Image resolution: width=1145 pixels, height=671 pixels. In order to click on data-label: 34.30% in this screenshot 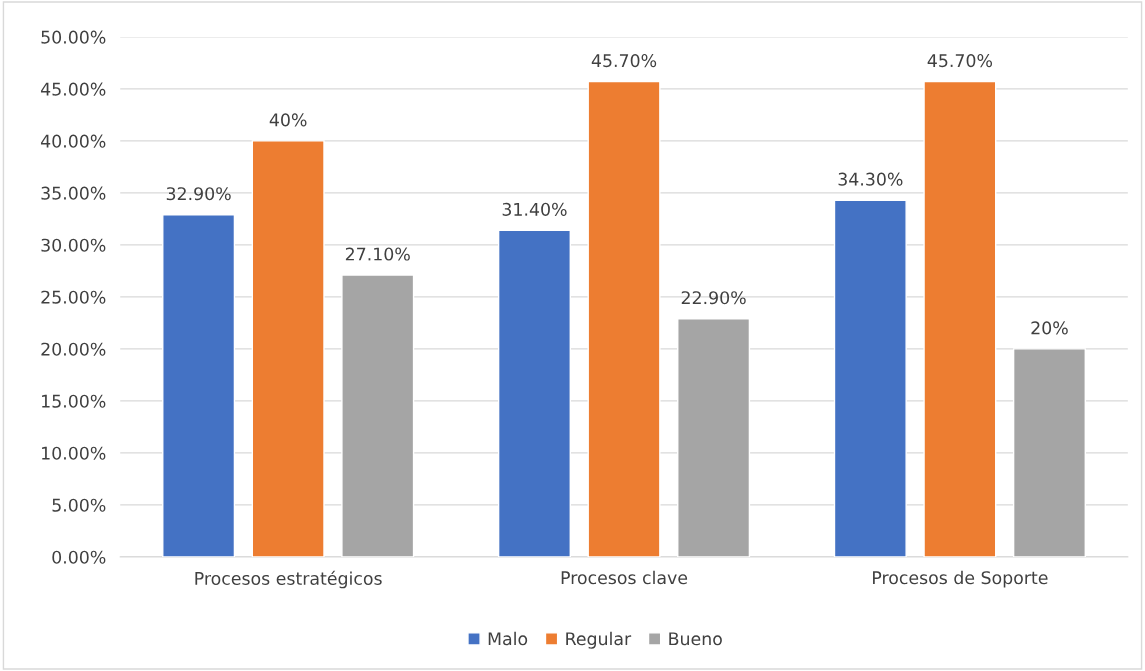, I will do `click(870, 179)`.